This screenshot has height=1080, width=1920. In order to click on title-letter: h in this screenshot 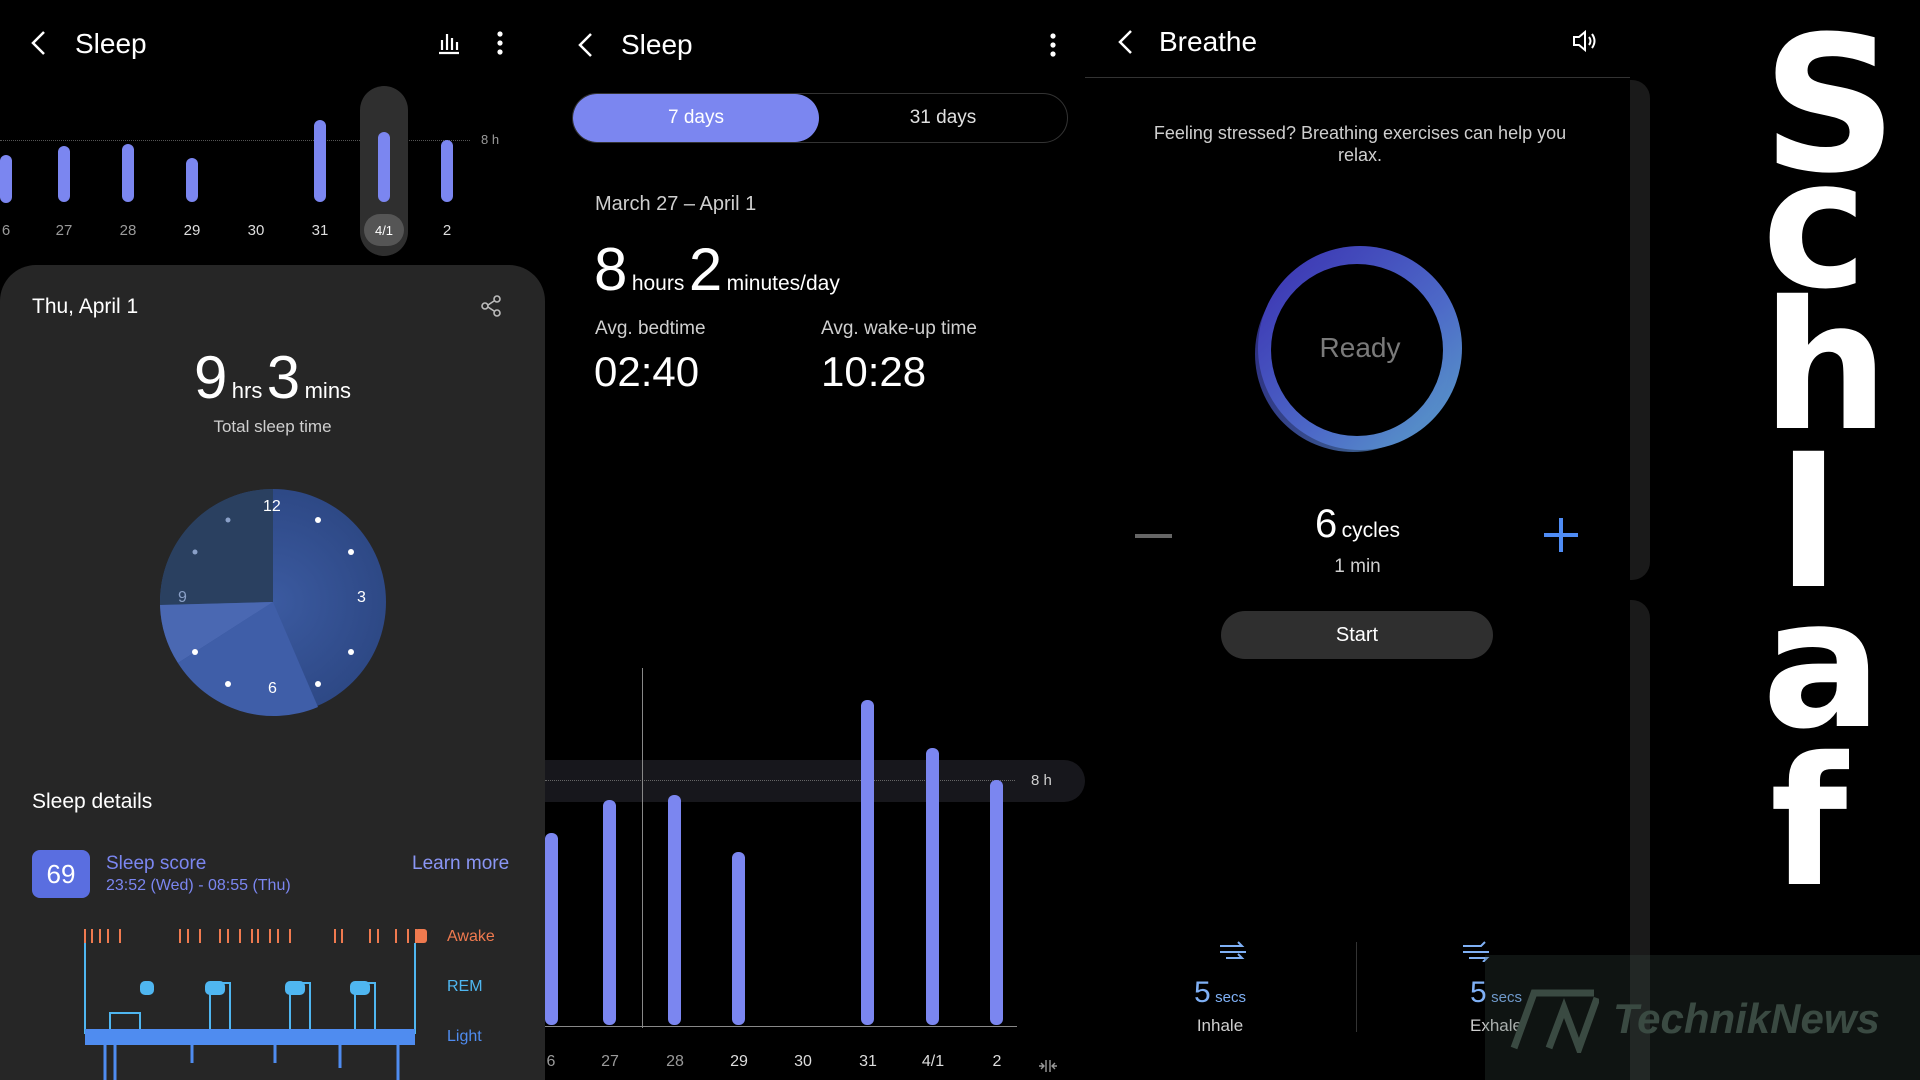, I will do `click(1825, 366)`.